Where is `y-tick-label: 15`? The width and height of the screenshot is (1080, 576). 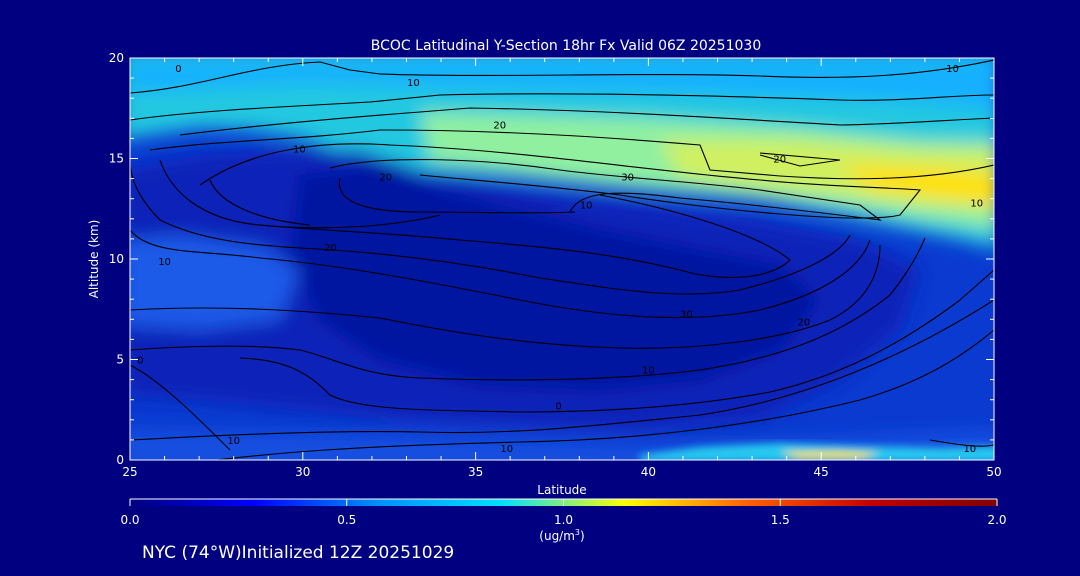
y-tick-label: 15 is located at coordinates (116, 159).